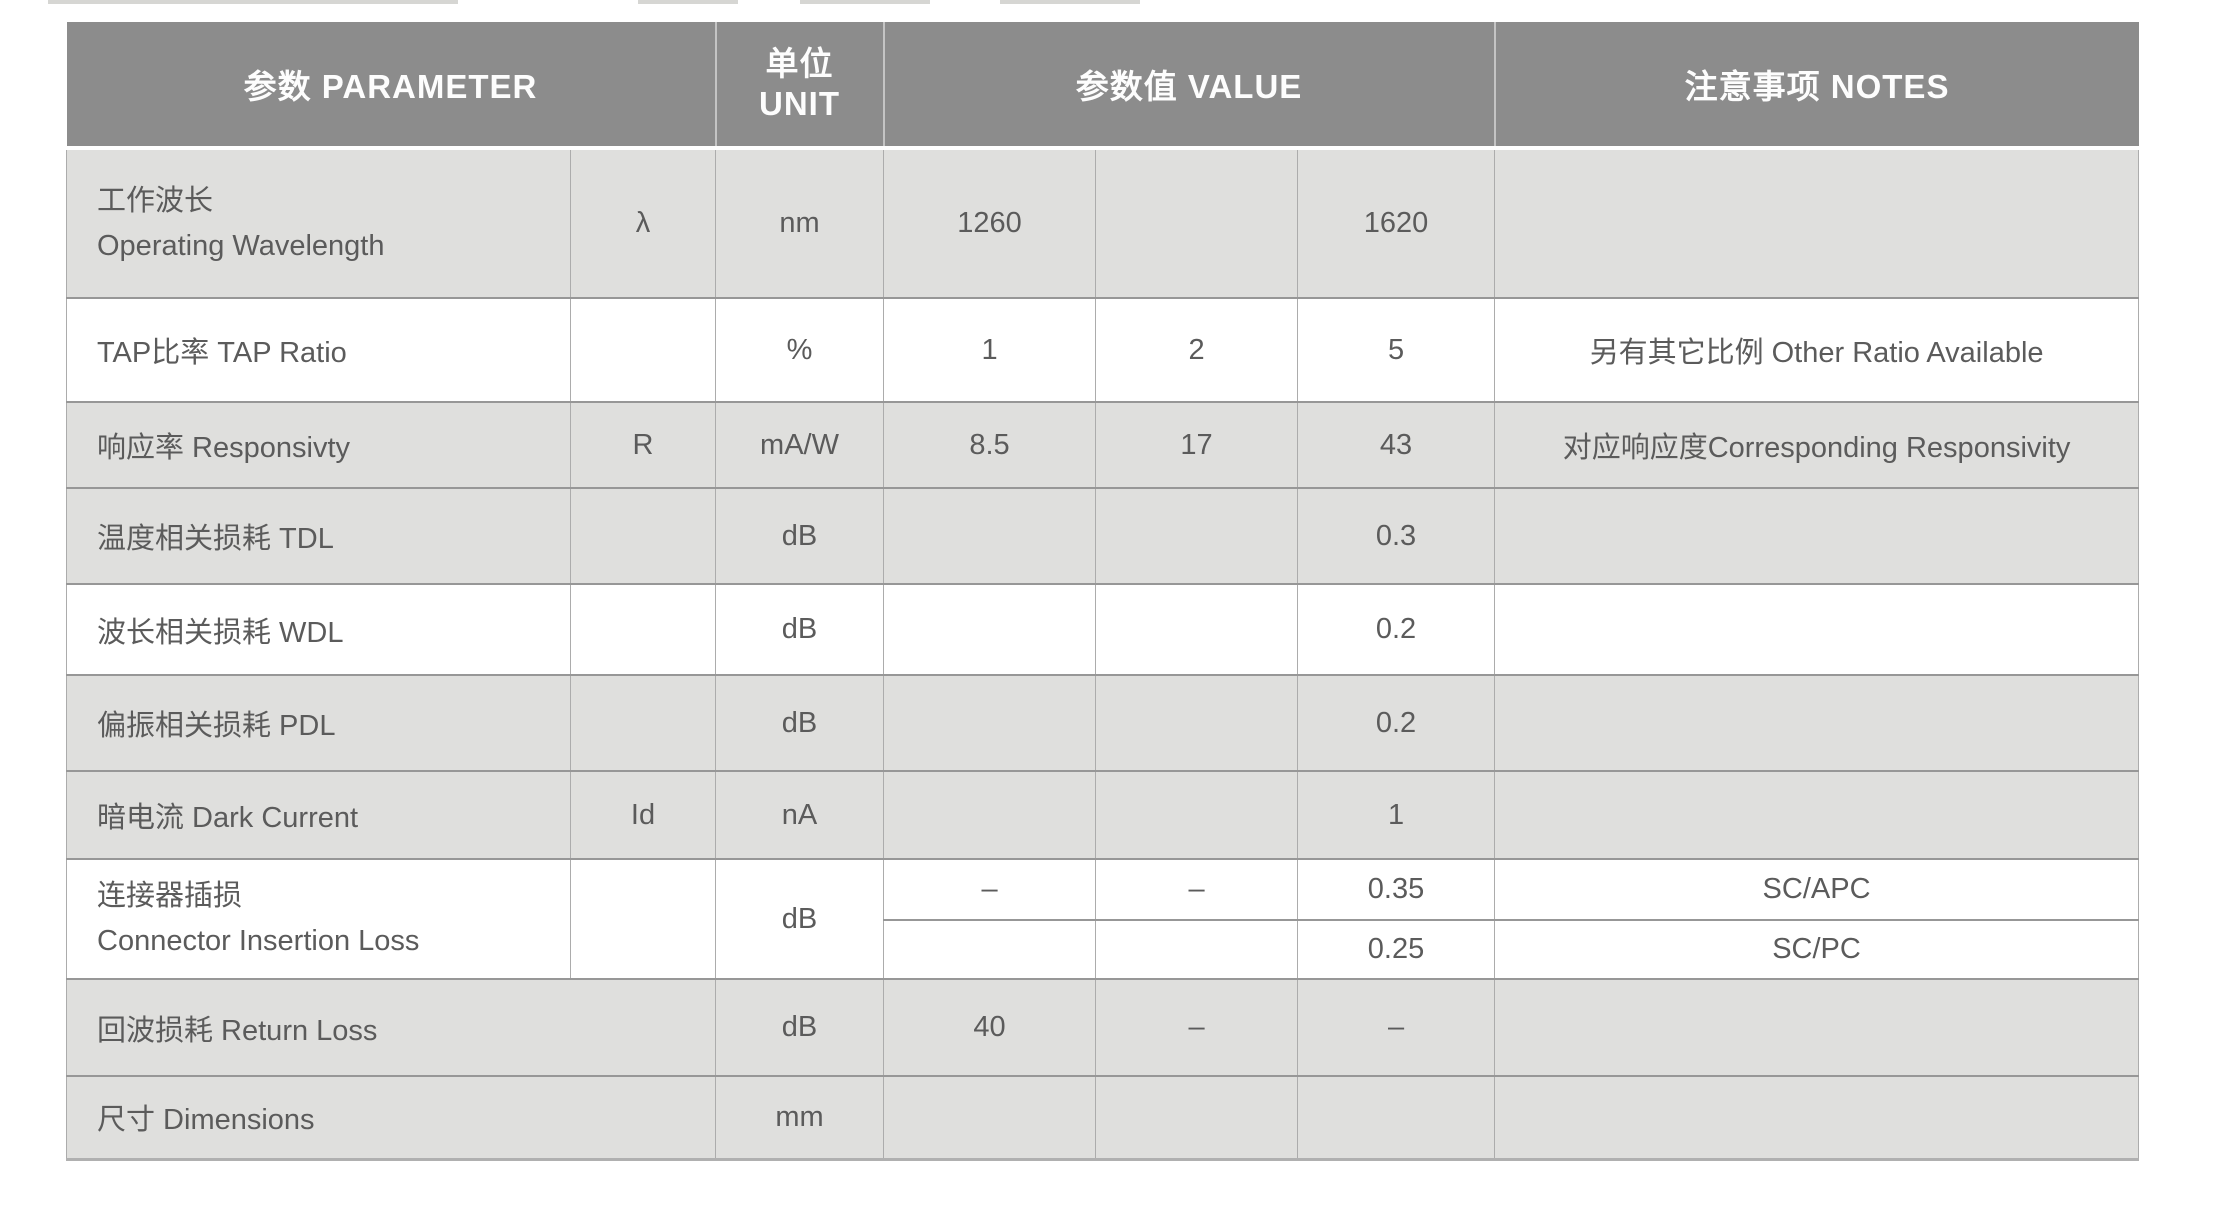 The width and height of the screenshot is (2213, 1229). What do you see at coordinates (1396, 1027) in the screenshot?
I see `value-cell-3: –` at bounding box center [1396, 1027].